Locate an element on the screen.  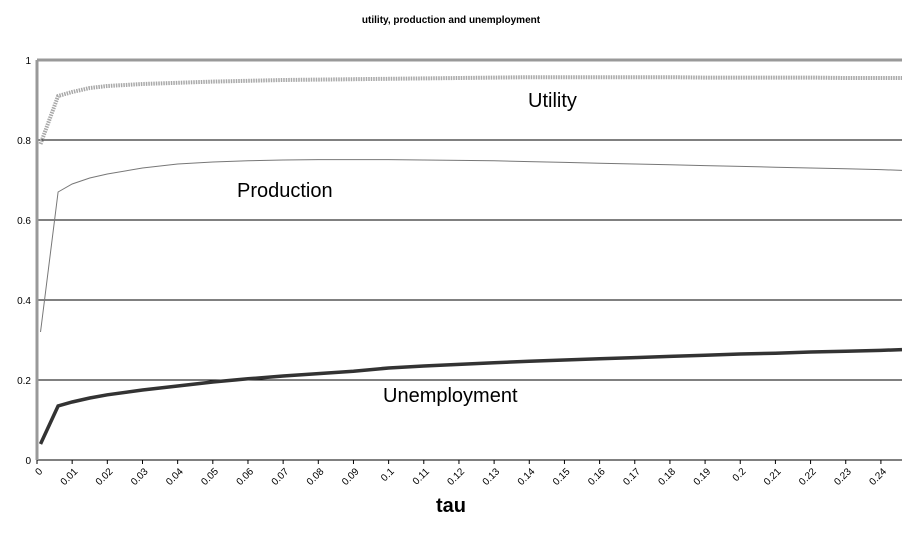
series-label: Production is located at coordinates (285, 191).